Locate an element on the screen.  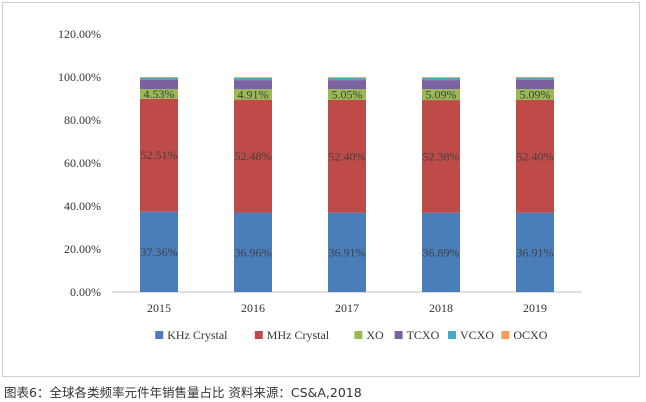
data-label: 52.38% is located at coordinates (441, 156).